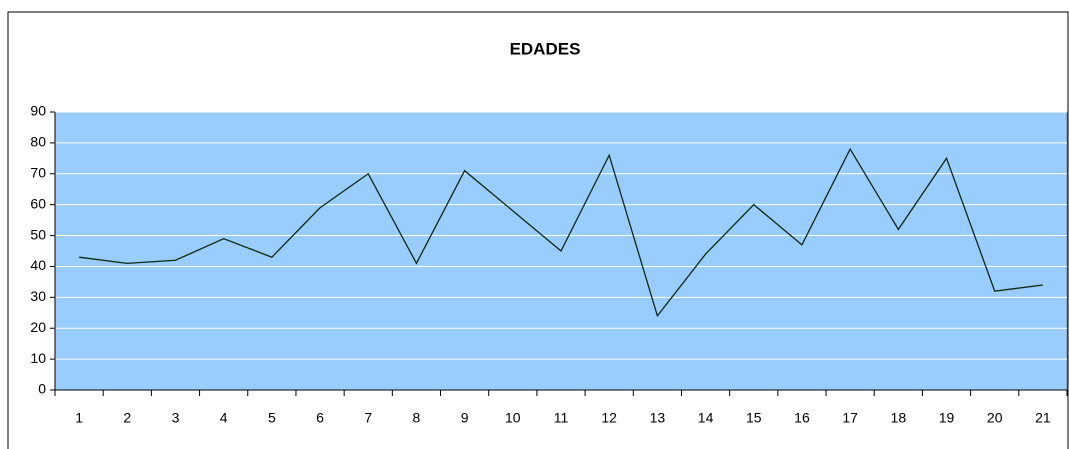 The image size is (1069, 449). What do you see at coordinates (947, 418) in the screenshot?
I see `x-tick-label: 19` at bounding box center [947, 418].